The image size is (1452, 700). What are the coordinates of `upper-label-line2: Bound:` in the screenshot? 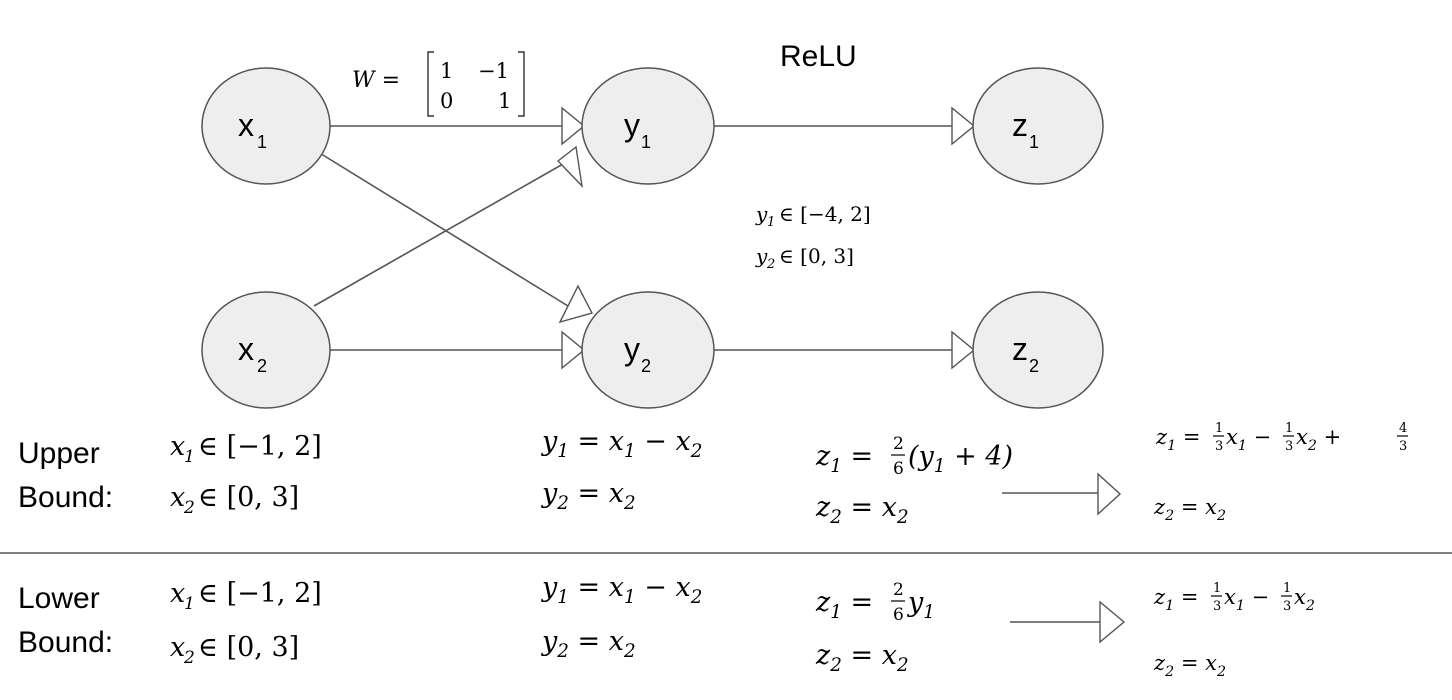 It's located at (65, 497).